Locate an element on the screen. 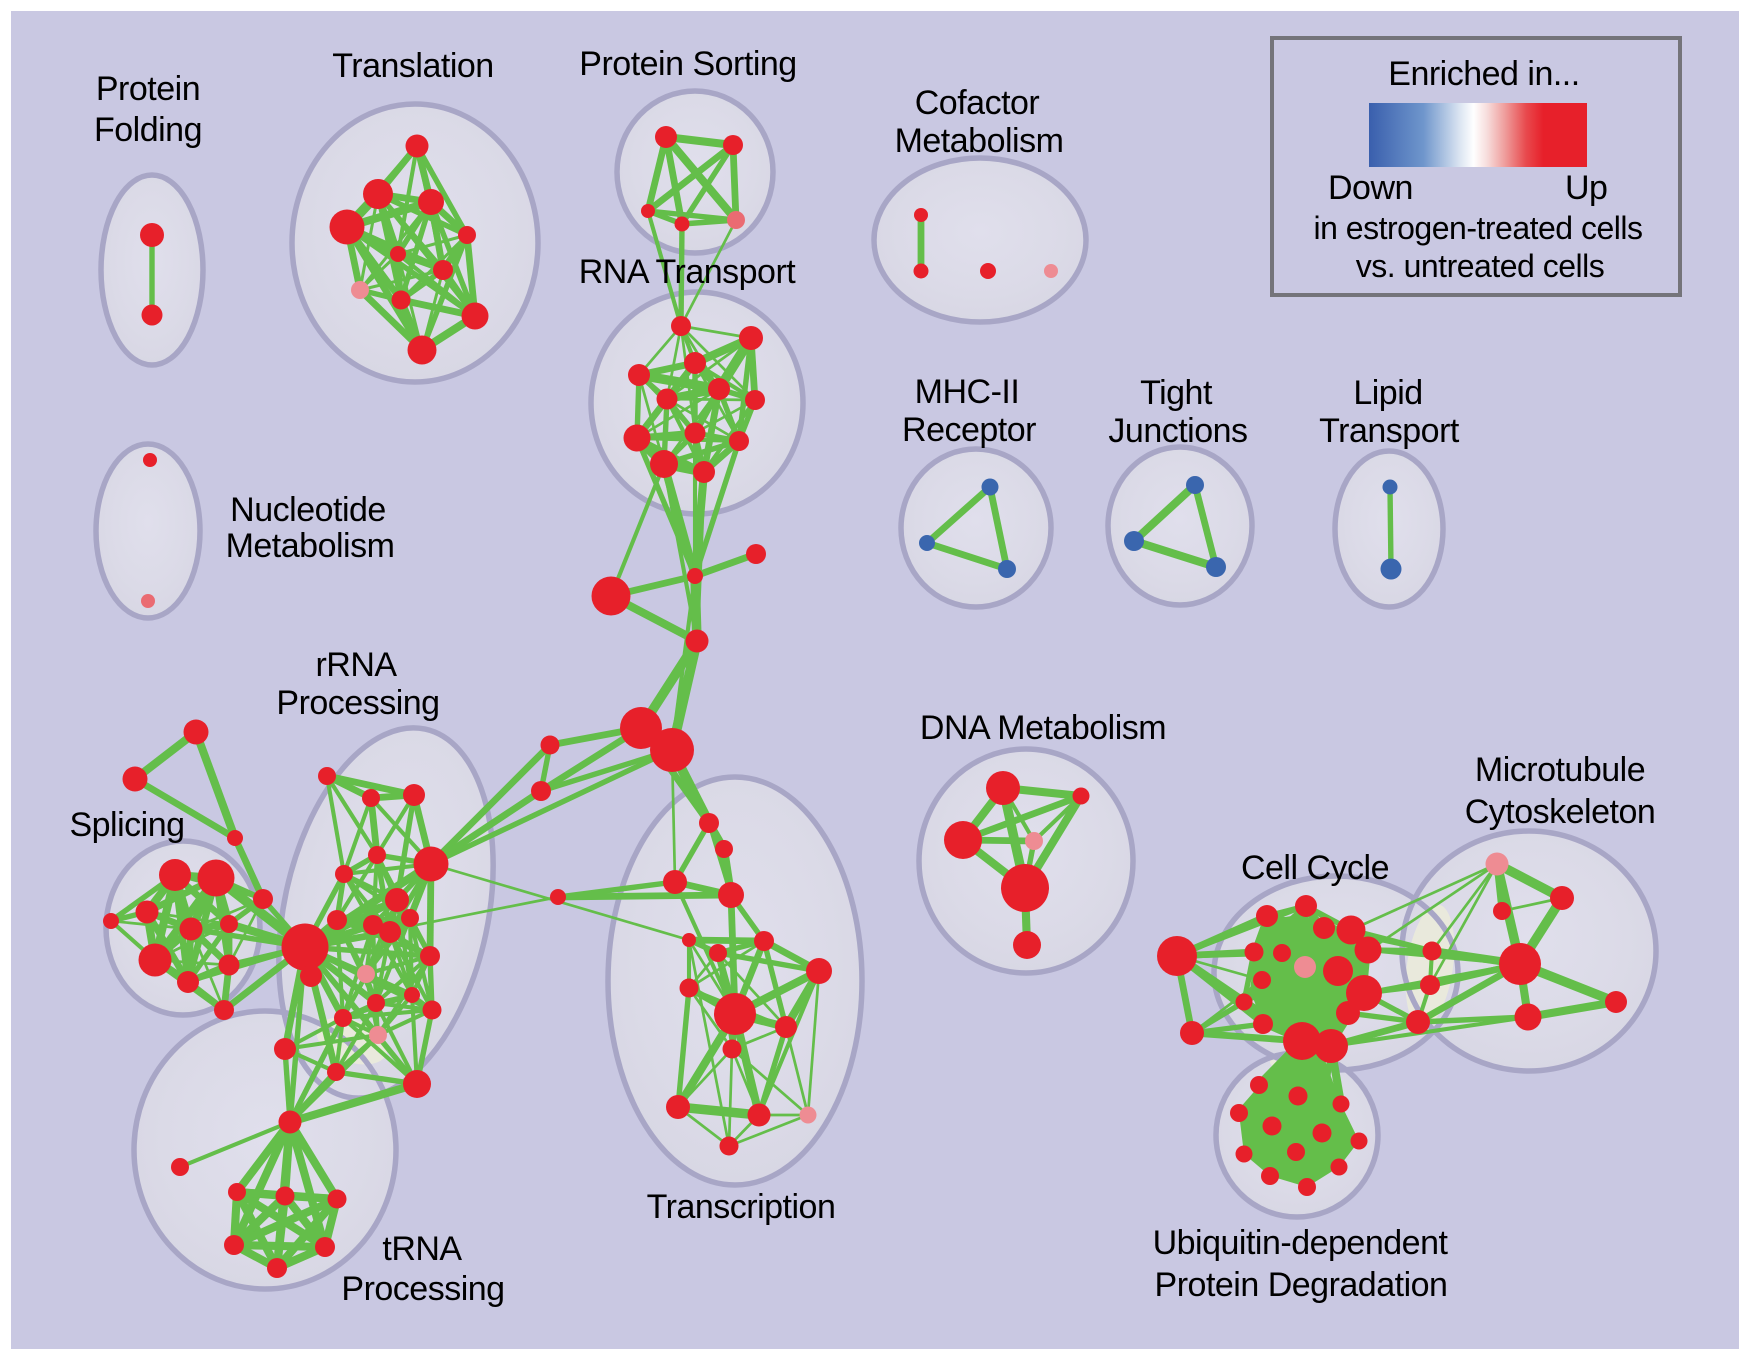 The image size is (1750, 1360). svg-text: rRNA is located at coordinates (356, 665).